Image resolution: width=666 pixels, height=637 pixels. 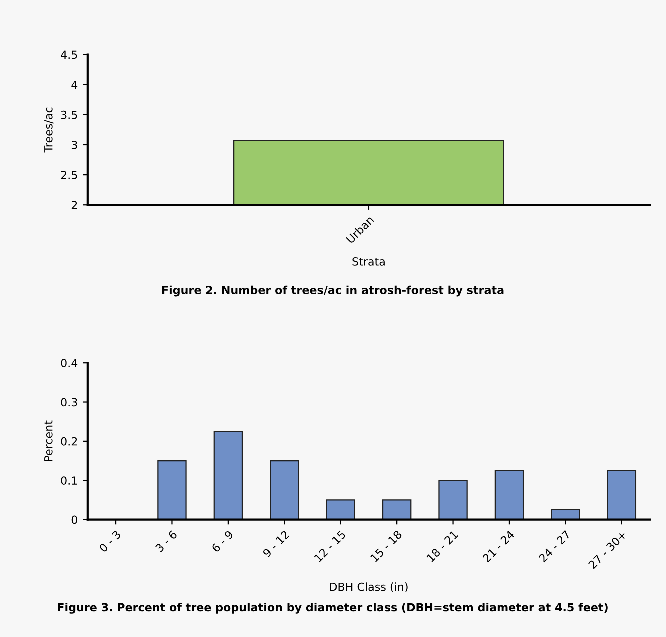 What do you see at coordinates (608, 550) in the screenshot?
I see `x-tick-label: 27 - 30+` at bounding box center [608, 550].